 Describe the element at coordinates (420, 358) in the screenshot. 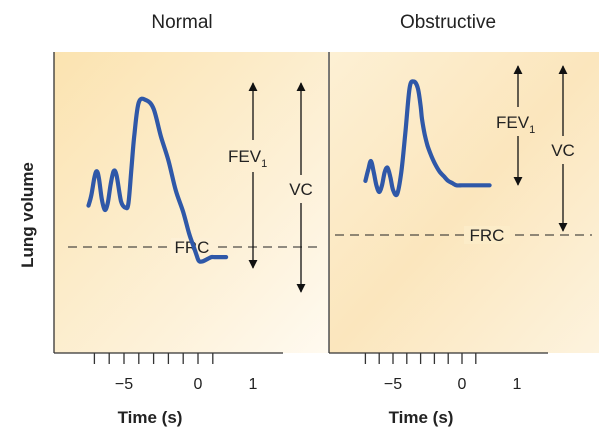

I see `x-ticks-obstructive` at that location.